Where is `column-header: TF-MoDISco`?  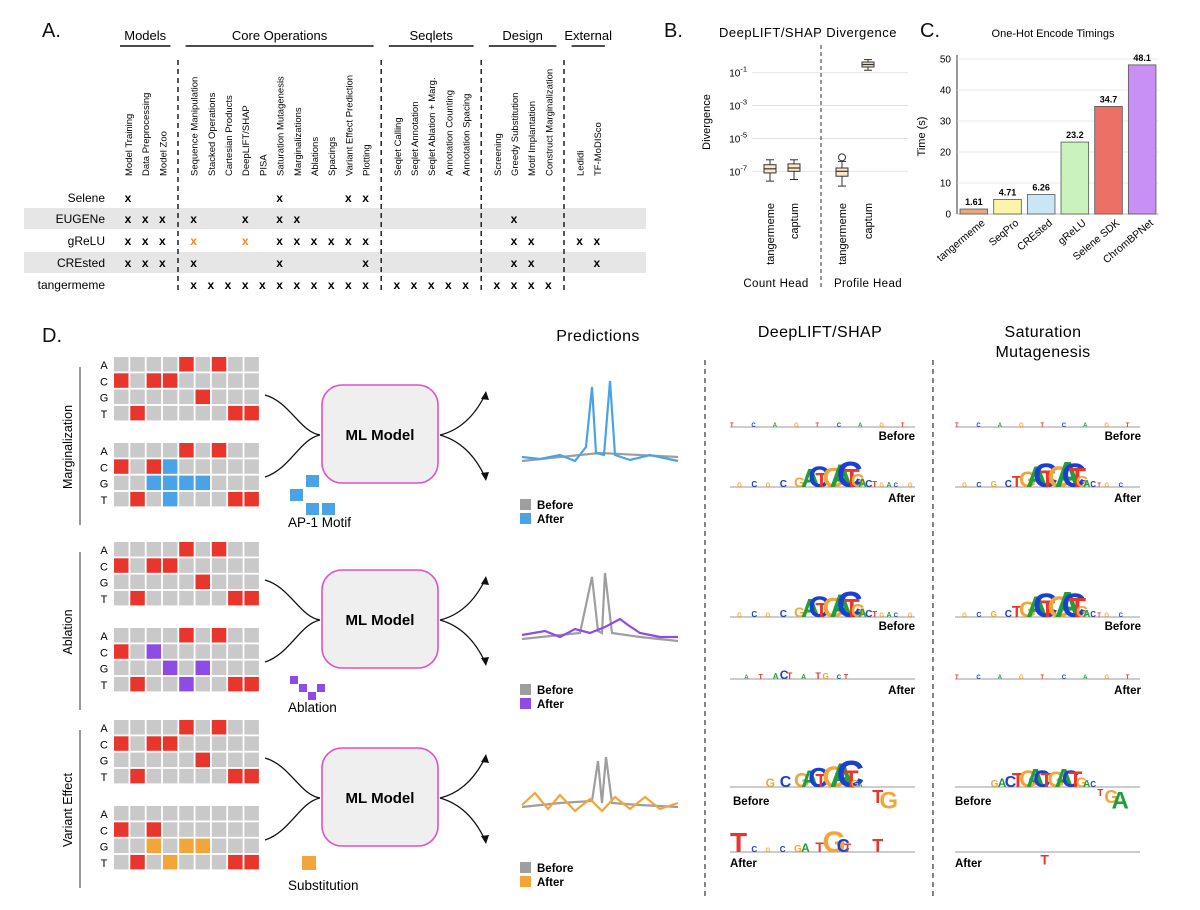
column-header: TF-MoDISco is located at coordinates (598, 149).